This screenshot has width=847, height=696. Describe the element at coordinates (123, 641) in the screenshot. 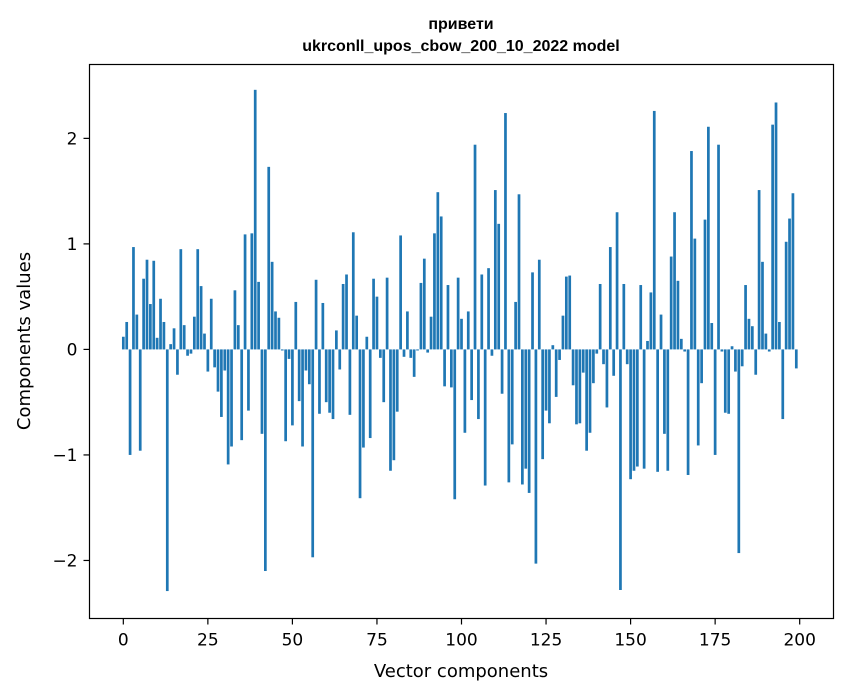

I see `x-tick-label-0: 0` at that location.